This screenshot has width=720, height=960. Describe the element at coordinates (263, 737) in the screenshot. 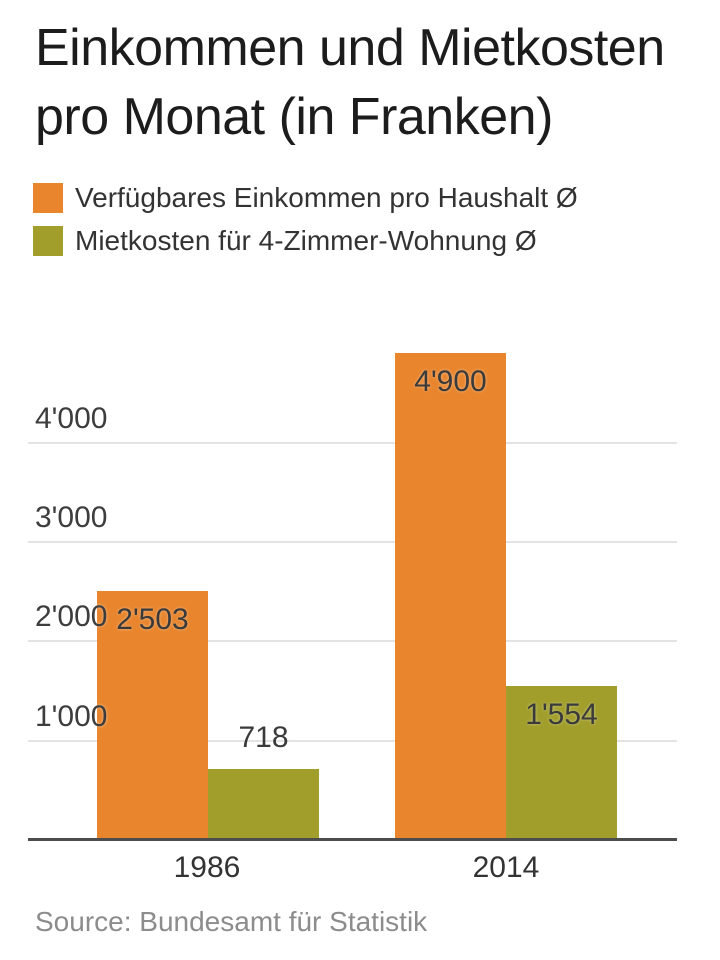

I see `bar-value-label: 718` at that location.